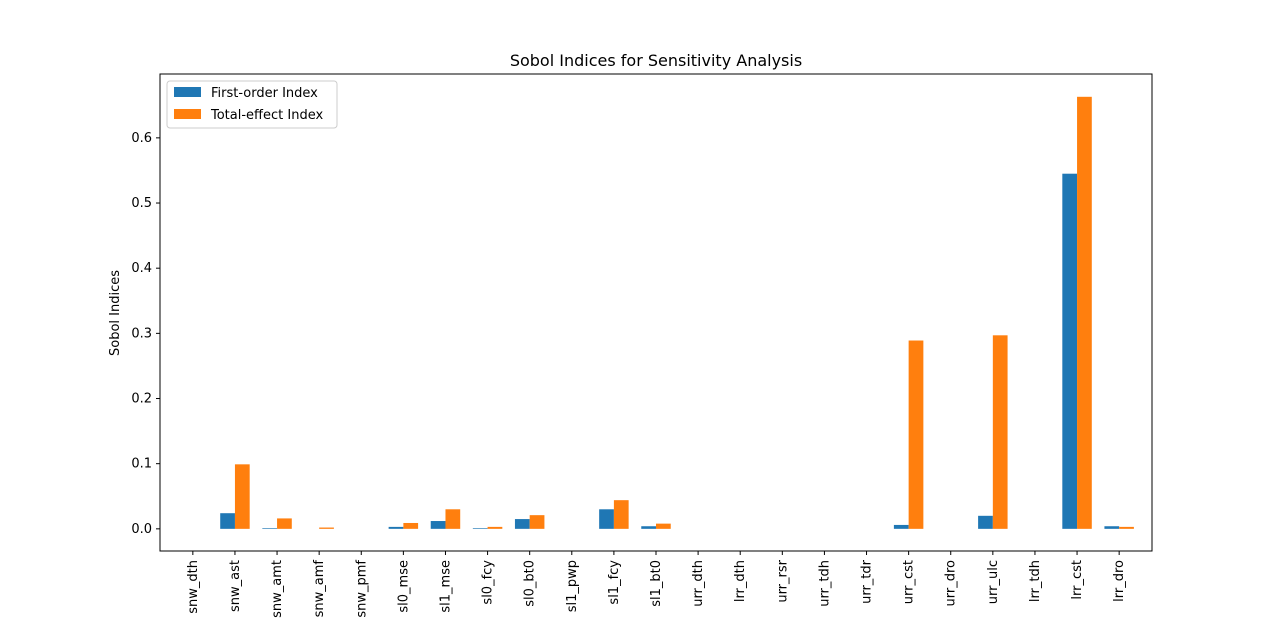  Describe the element at coordinates (614, 582) in the screenshot. I see `x-tick-label: sl1_fcy` at that location.